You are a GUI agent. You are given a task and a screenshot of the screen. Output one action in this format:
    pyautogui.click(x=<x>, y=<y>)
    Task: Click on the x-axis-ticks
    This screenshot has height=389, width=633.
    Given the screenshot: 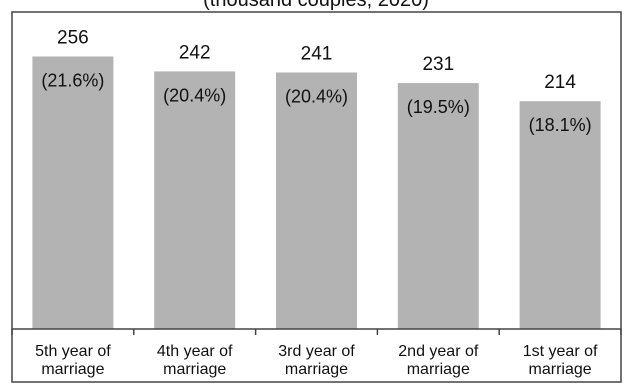 What is the action you would take?
    pyautogui.click(x=316, y=332)
    